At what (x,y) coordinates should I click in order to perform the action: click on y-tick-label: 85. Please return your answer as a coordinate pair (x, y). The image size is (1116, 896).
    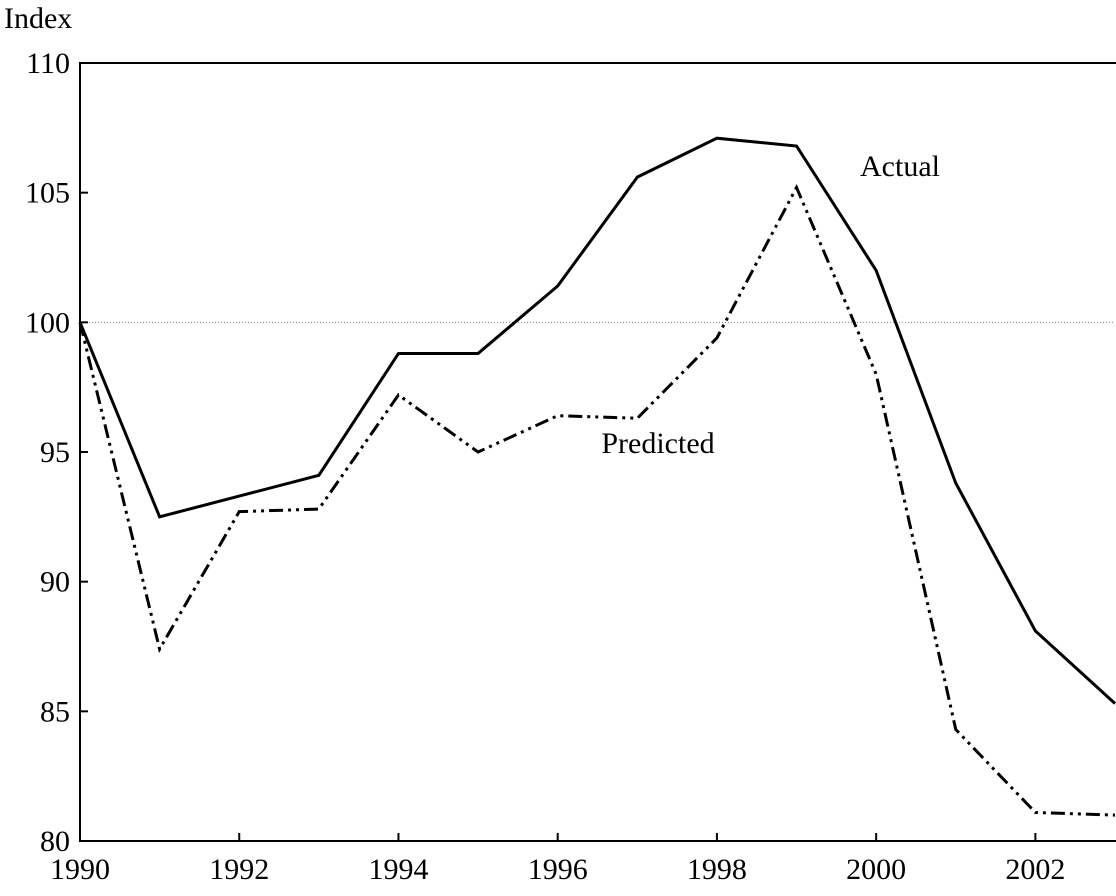
    Looking at the image, I should click on (55, 711).